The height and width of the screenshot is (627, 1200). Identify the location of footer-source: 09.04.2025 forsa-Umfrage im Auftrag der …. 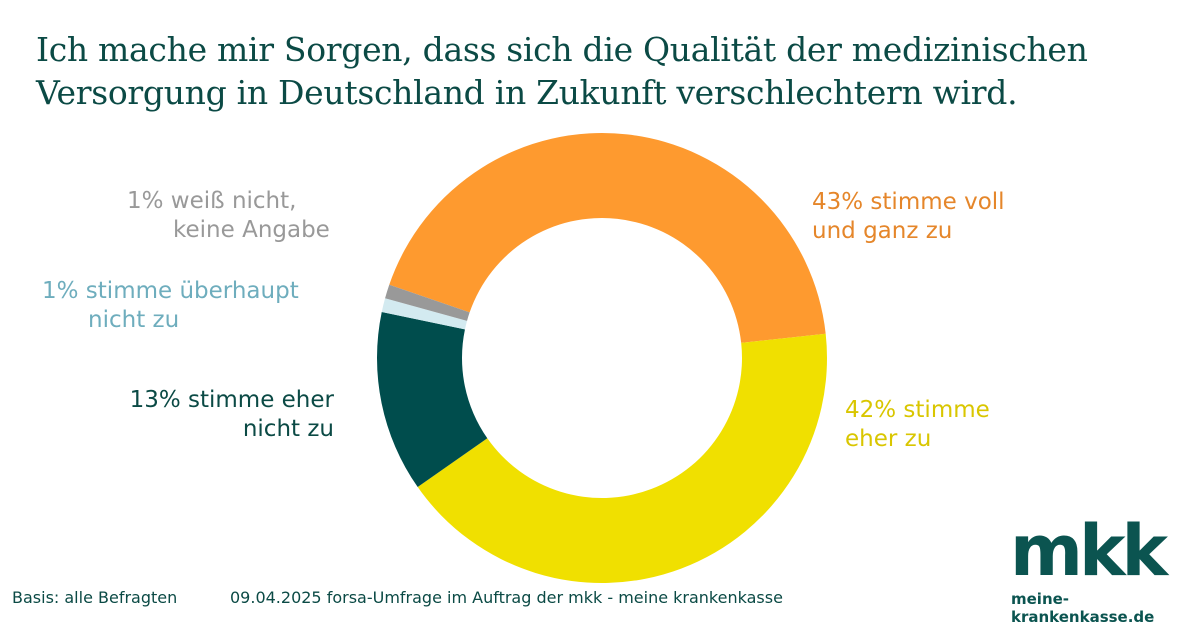
(506, 597).